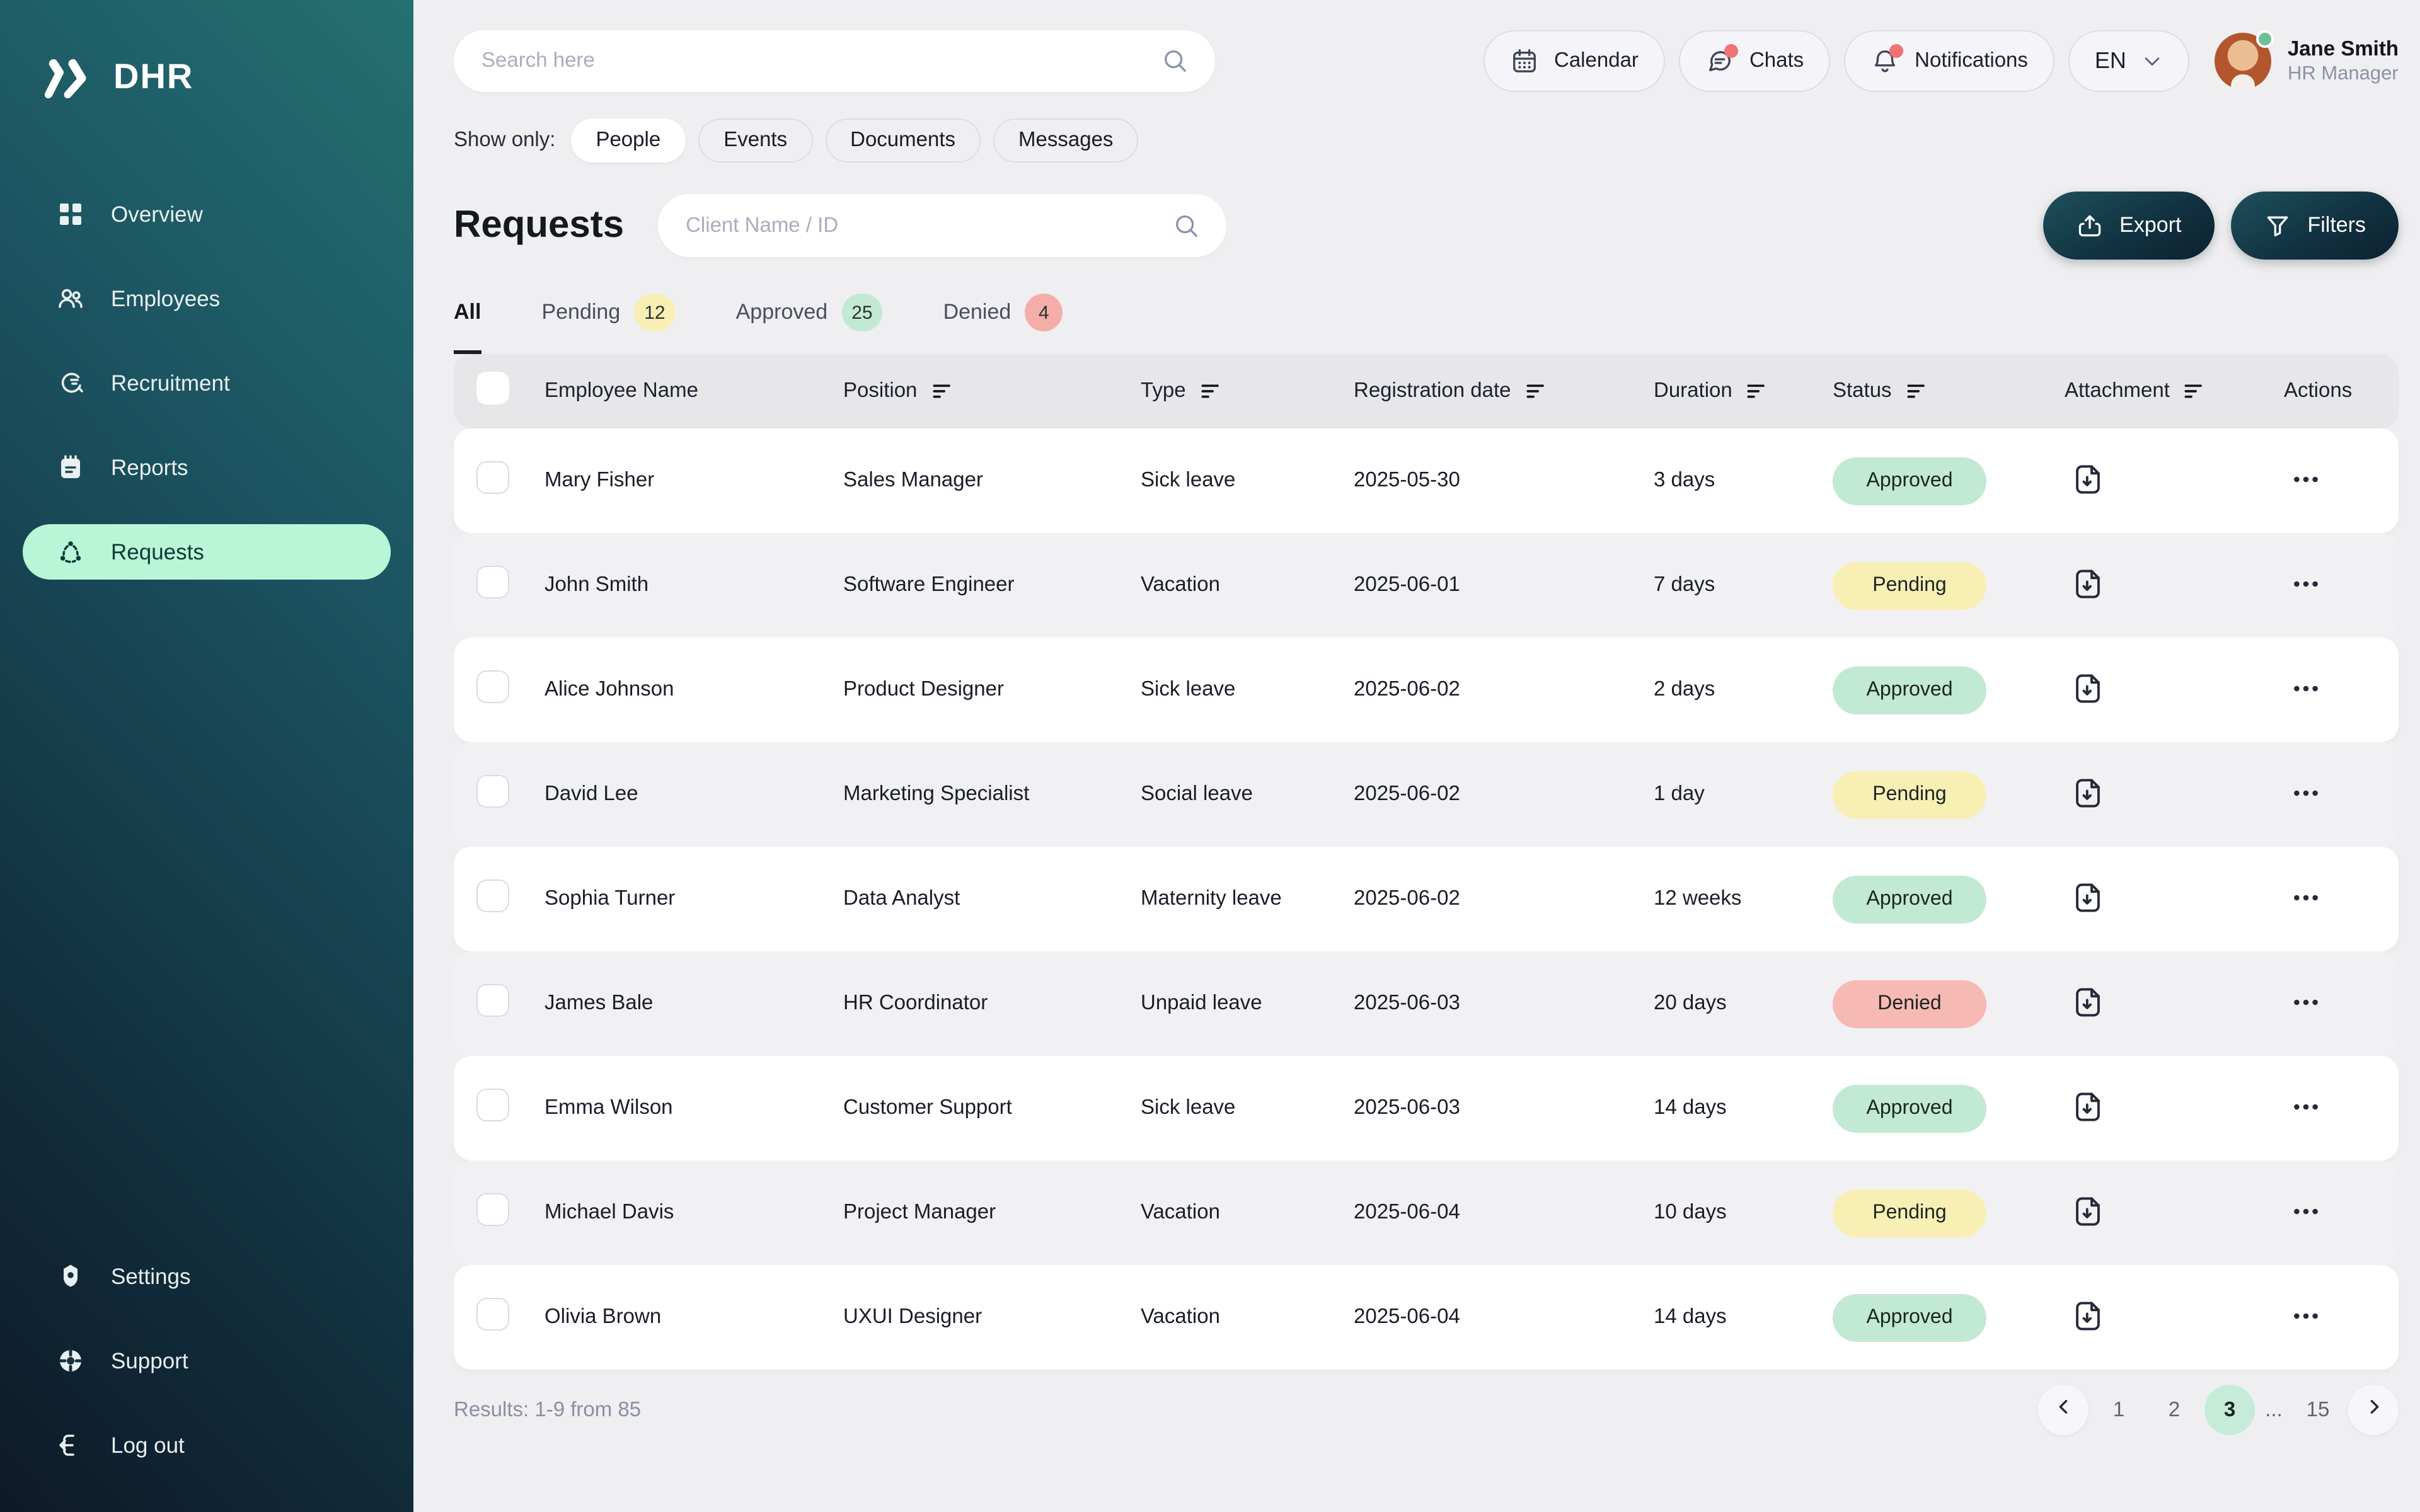  What do you see at coordinates (693, 1108) in the screenshot?
I see `cell-employee-name: Emma Wilson` at bounding box center [693, 1108].